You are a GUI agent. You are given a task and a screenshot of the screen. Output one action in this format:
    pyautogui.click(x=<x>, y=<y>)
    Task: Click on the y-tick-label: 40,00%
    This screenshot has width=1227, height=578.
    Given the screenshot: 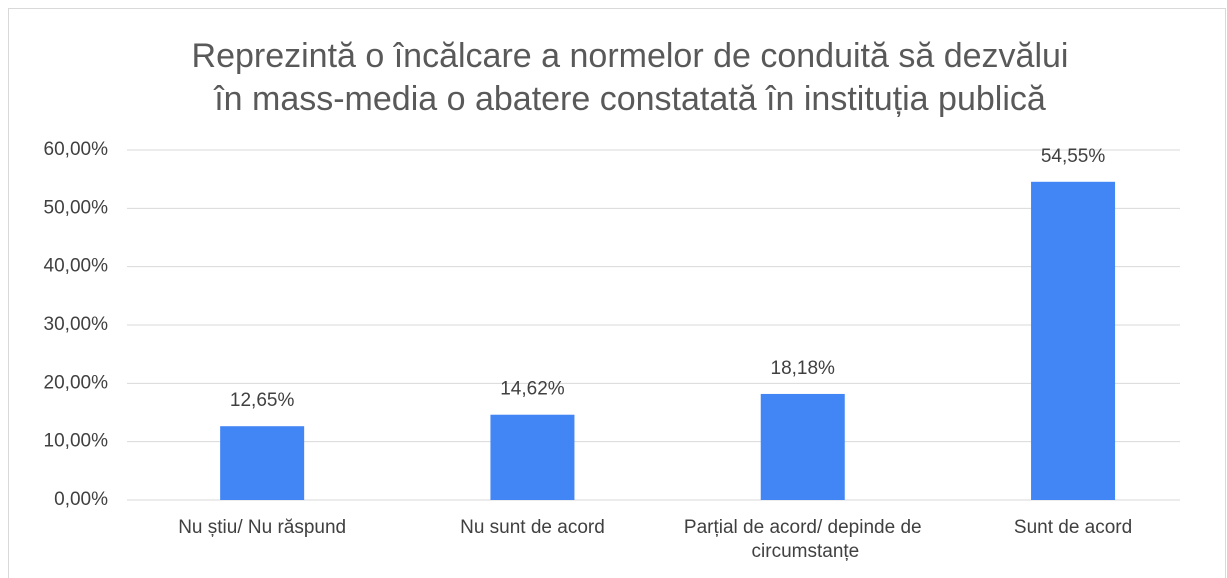 What is the action you would take?
    pyautogui.click(x=76, y=266)
    